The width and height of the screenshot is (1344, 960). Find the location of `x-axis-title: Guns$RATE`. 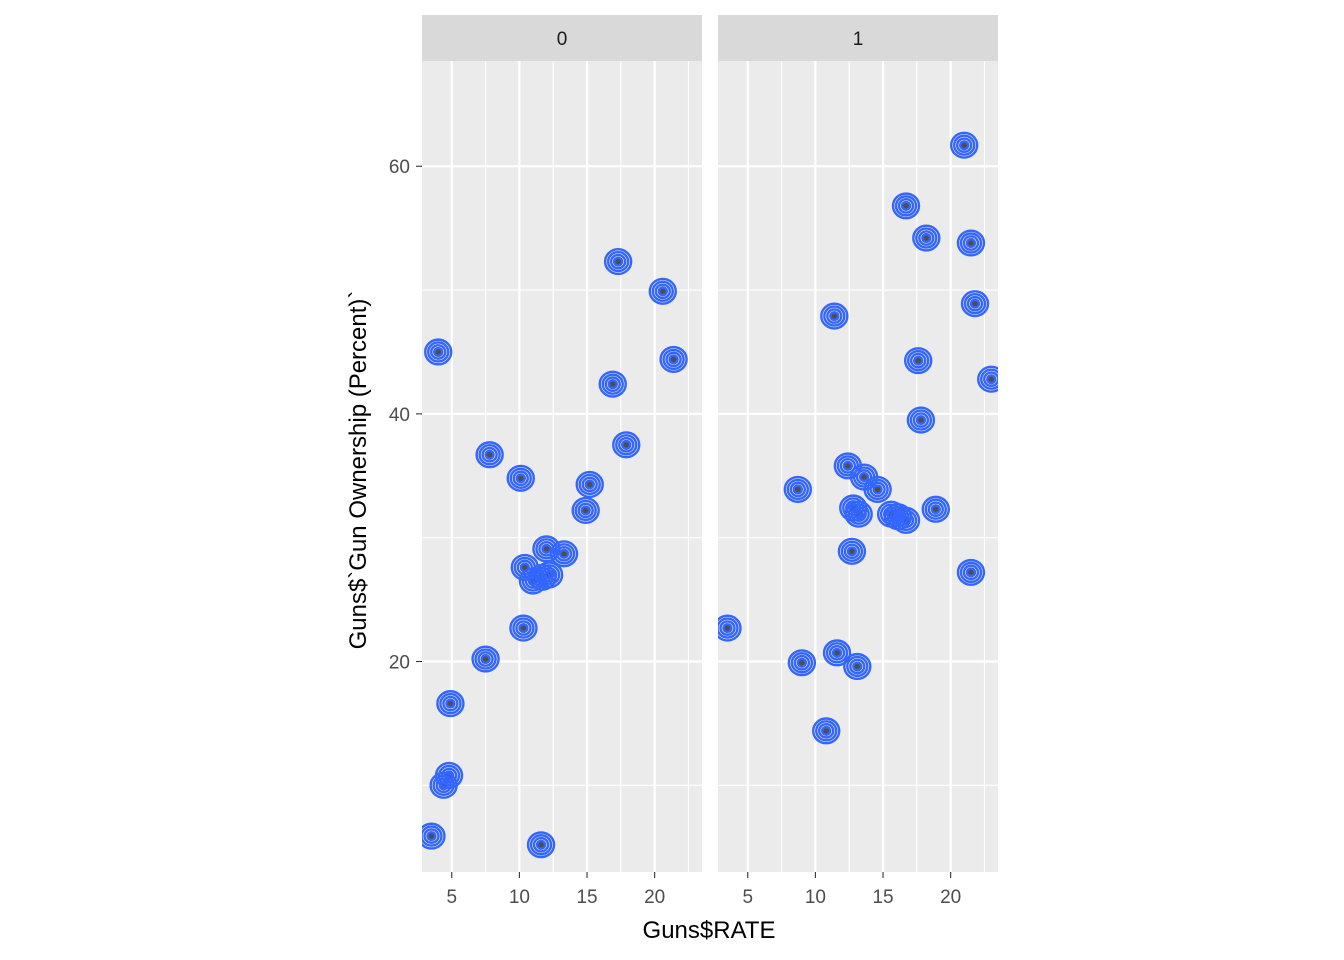

x-axis-title: Guns$RATE is located at coordinates (709, 930).